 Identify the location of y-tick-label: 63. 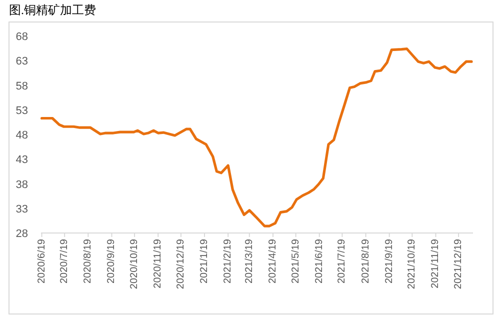
(22, 62).